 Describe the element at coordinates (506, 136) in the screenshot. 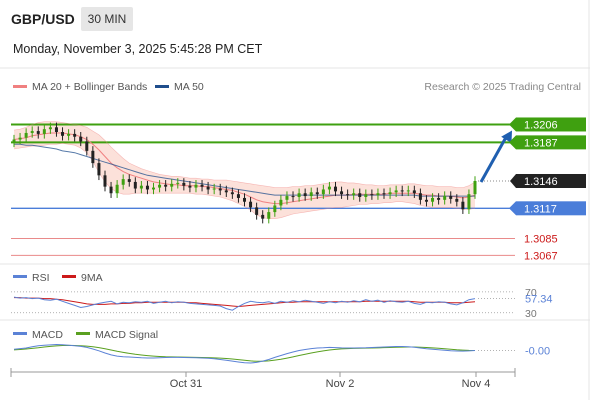

I see `projection-arrow-head` at that location.